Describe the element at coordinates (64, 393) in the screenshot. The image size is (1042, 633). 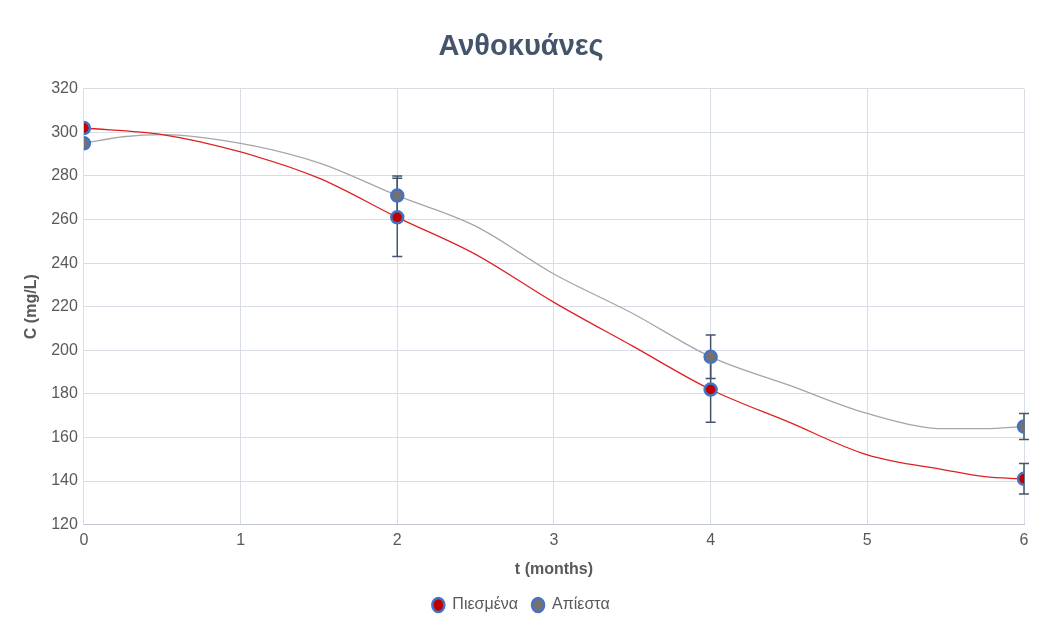
I see `y-tick-label: 180` at that location.